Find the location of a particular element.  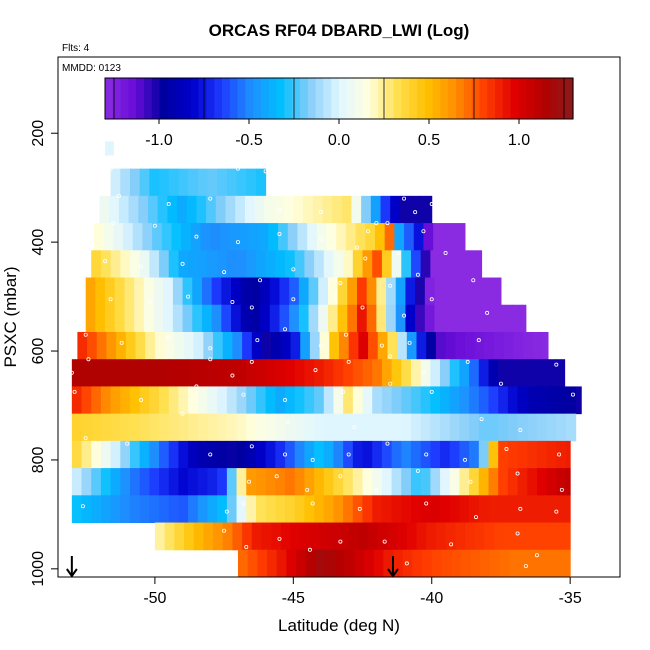

x-axis: -50 -45 -40 -35 is located at coordinates (362, 591).